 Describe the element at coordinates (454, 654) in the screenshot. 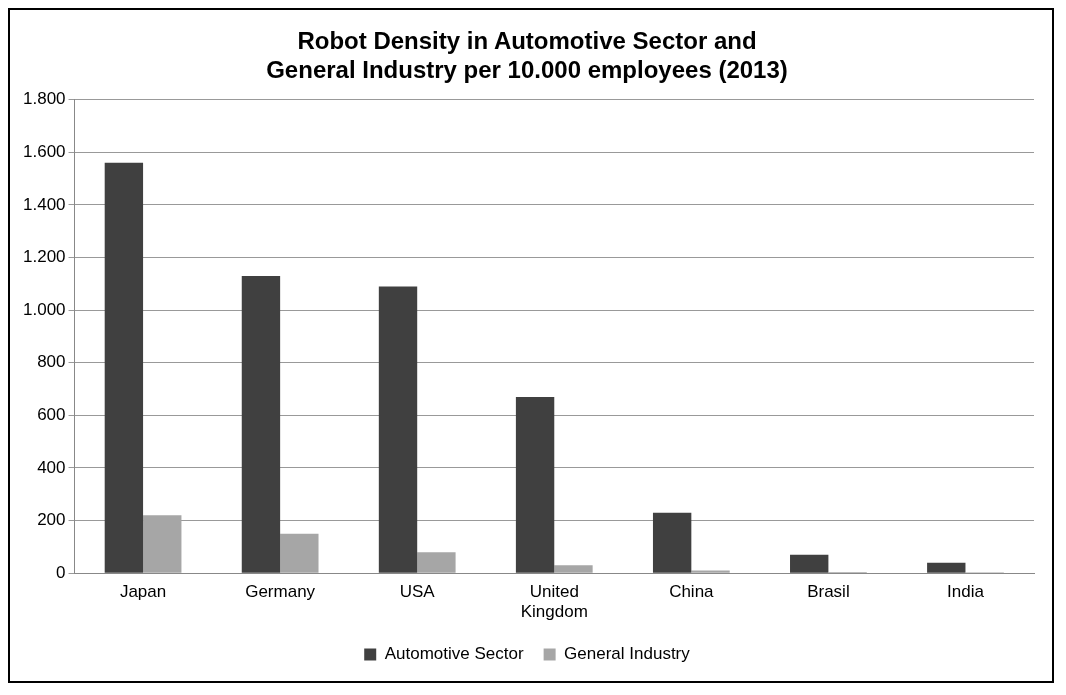

I see `legend-label: Automotive Sector` at that location.